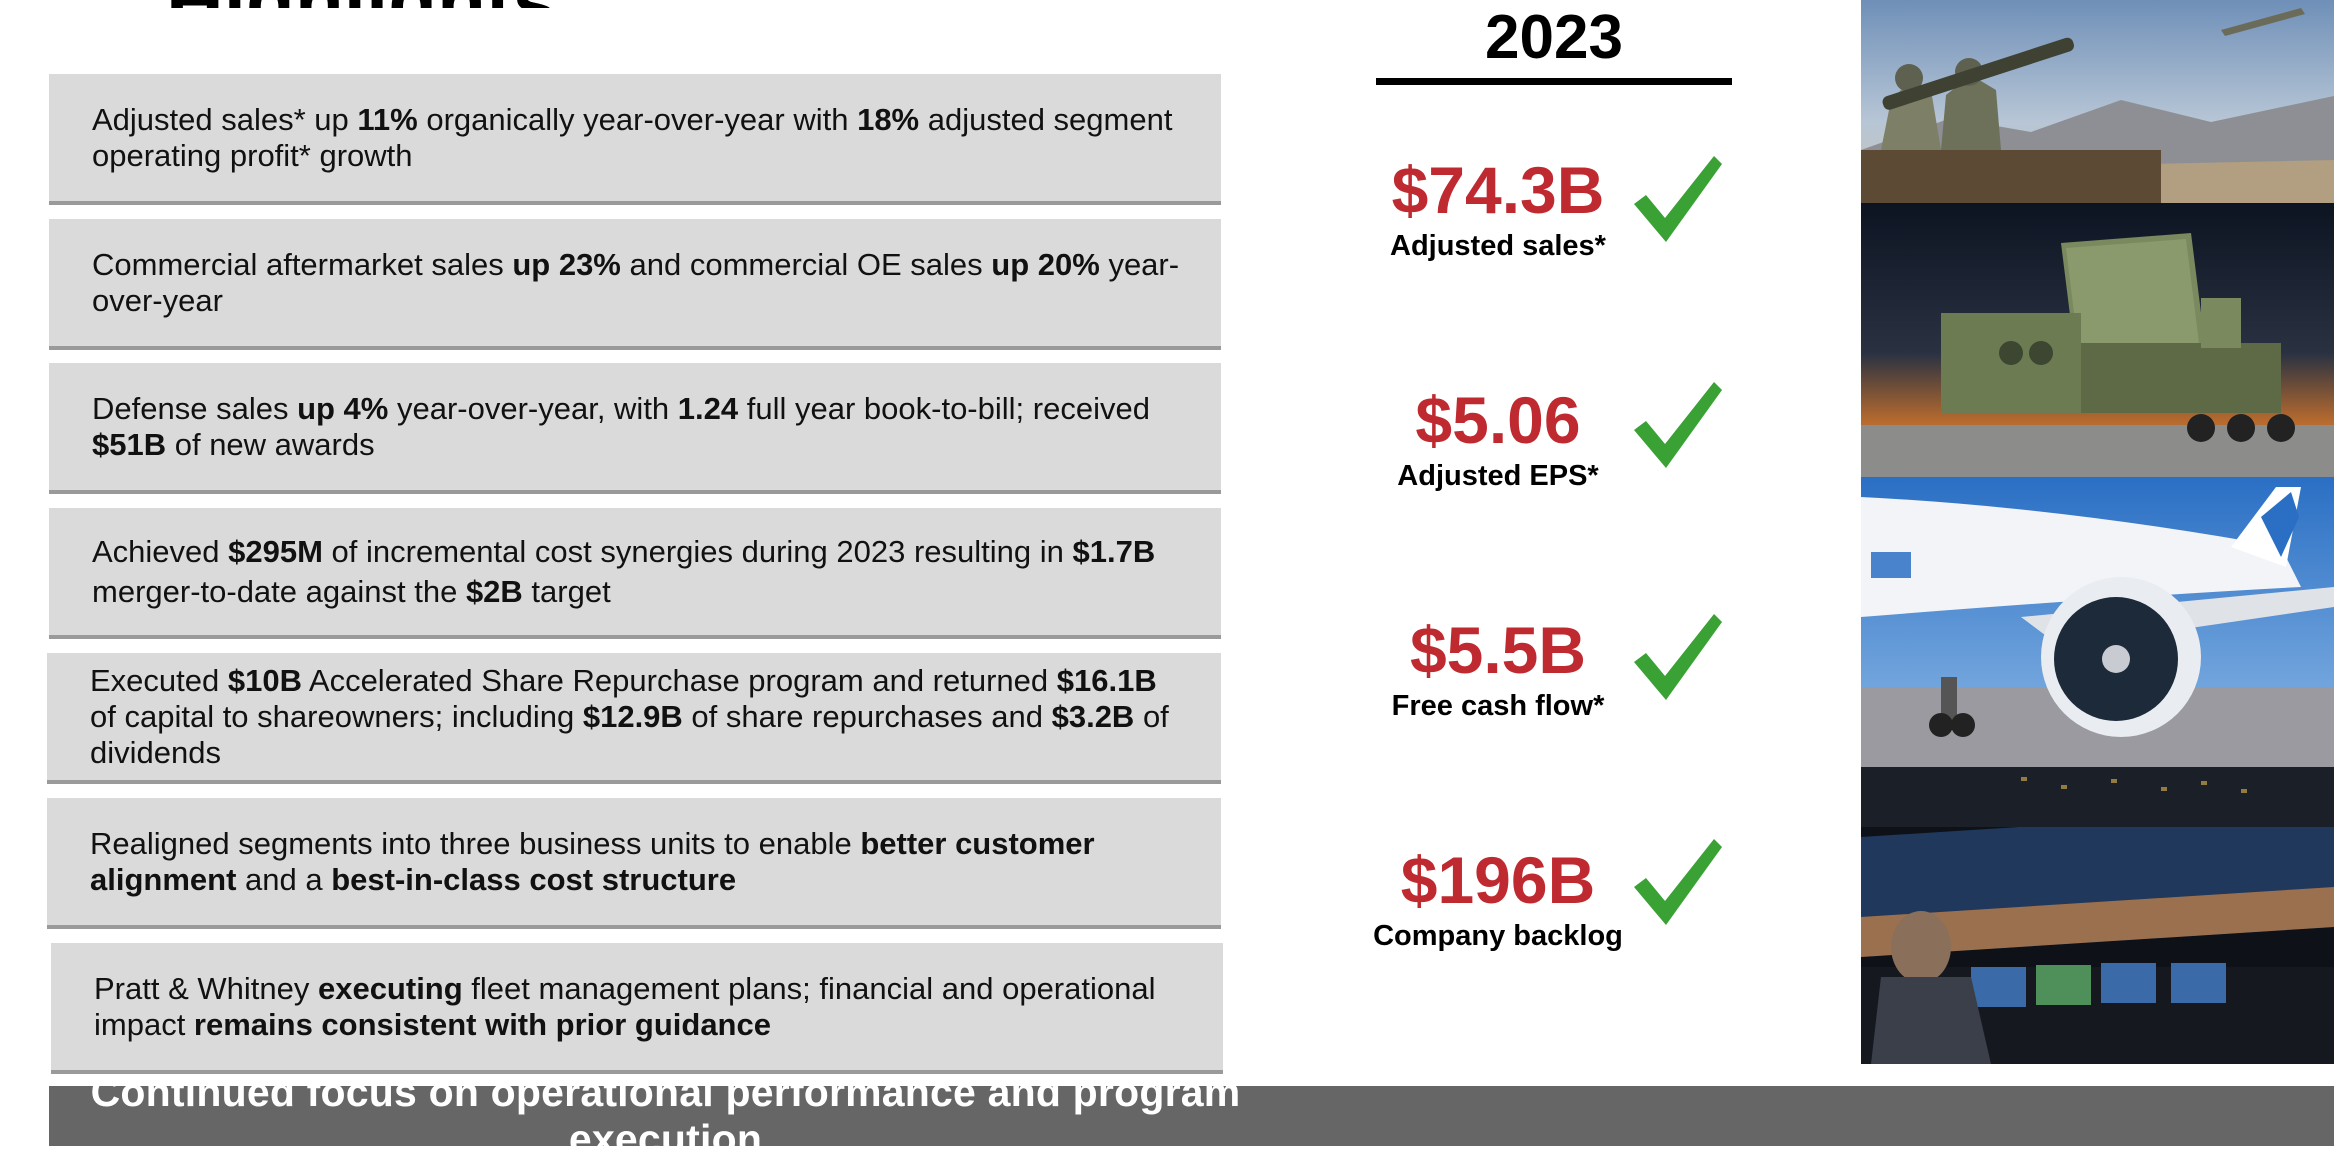 This screenshot has width=2334, height=1163. Describe the element at coordinates (1498, 246) in the screenshot. I see `metric-label-adjusted-sales: Adjusted sales*` at that location.